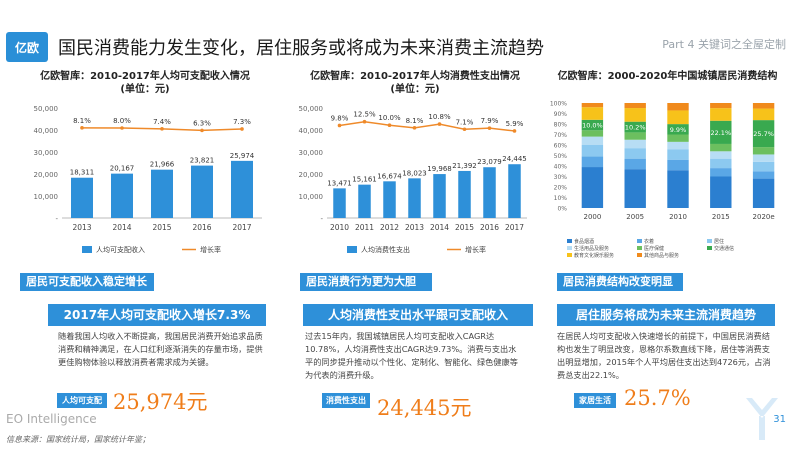 This screenshot has width=800, height=450. I want to click on c2-growth-label: 5.9%, so click(515, 124).